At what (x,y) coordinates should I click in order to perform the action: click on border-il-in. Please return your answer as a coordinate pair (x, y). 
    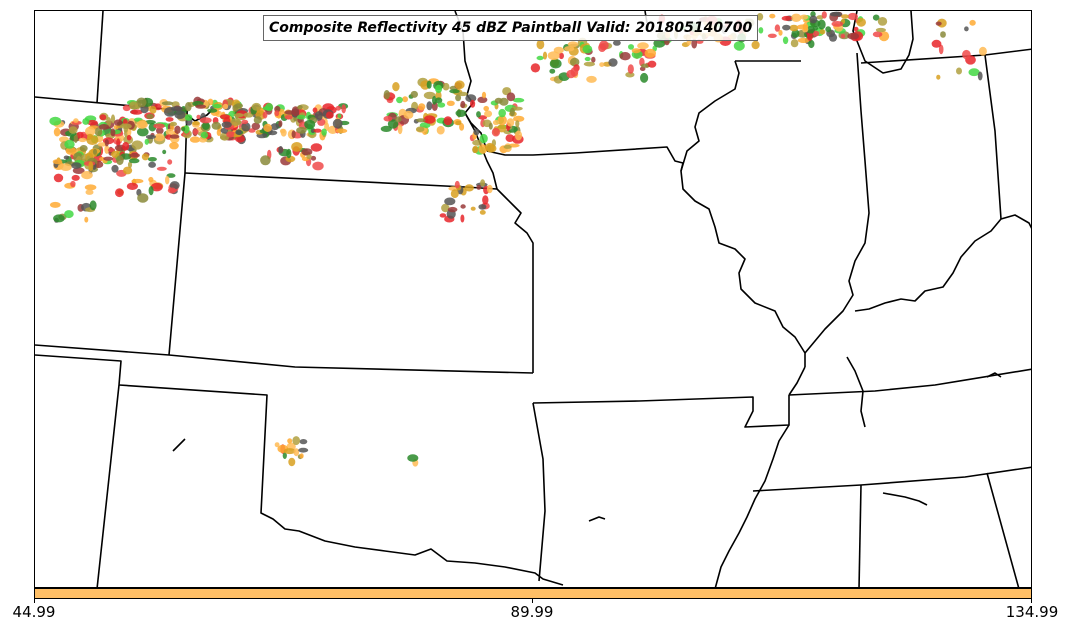
    Looking at the image, I should click on (837, 203).